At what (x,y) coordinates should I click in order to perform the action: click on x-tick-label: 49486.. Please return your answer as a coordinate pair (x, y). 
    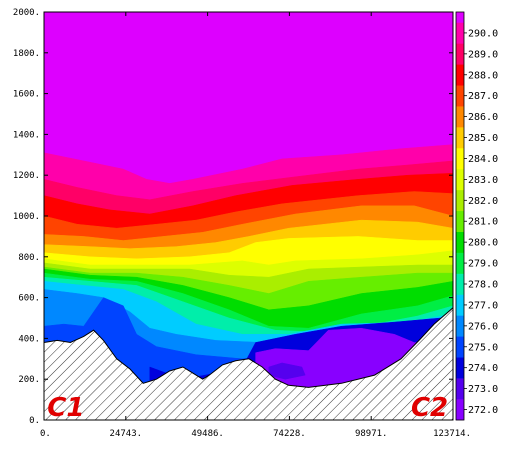
    Looking at the image, I should click on (207, 434).